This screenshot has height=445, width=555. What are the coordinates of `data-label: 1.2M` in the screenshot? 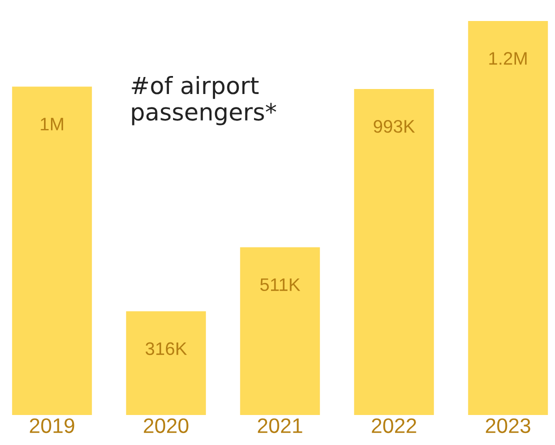 It's located at (508, 58).